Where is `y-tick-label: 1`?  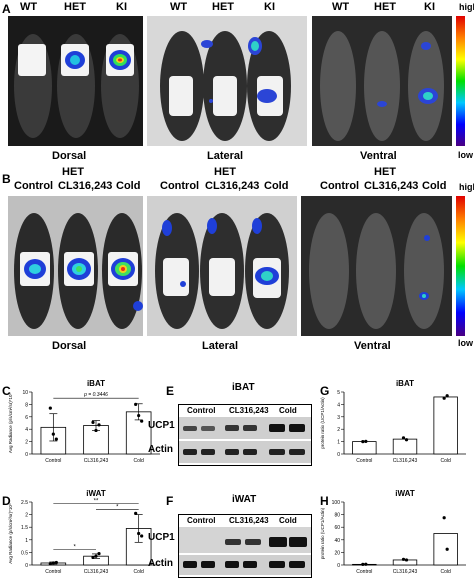 y-tick-label: 1 is located at coordinates (338, 443).